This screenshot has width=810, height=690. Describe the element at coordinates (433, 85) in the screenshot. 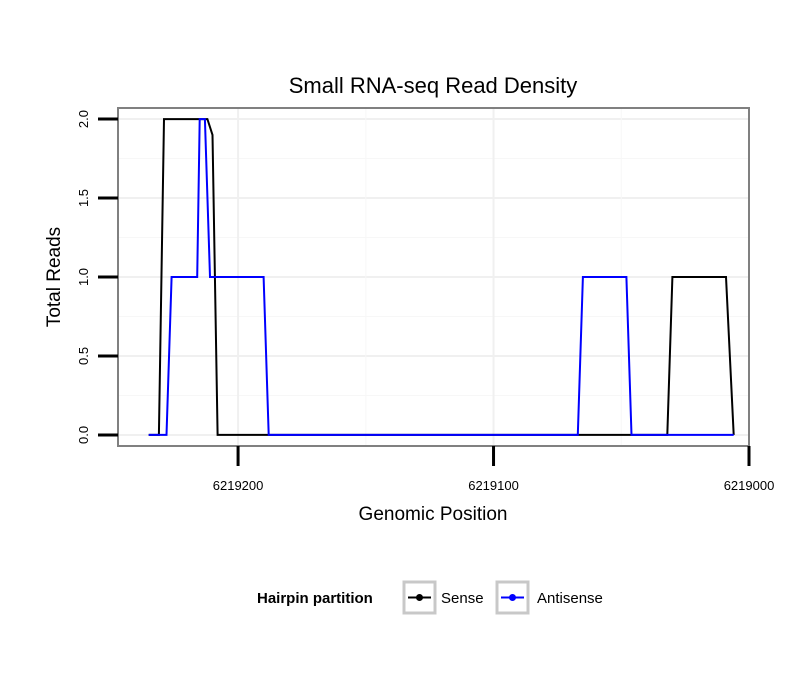

I see `chart-title: Small RNA-seq Read Density` at that location.